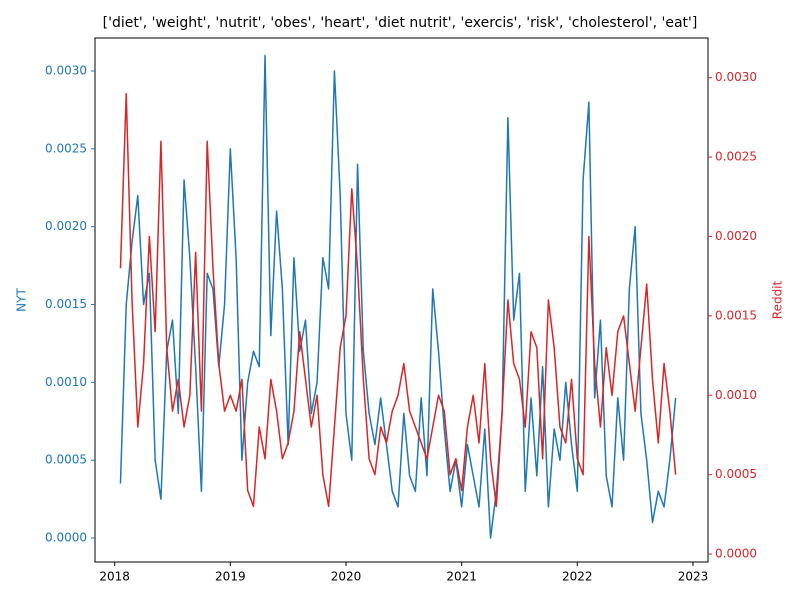 The width and height of the screenshot is (800, 600). Describe the element at coordinates (66, 304) in the screenshot. I see `y-tick-label: 0.0015` at that location.